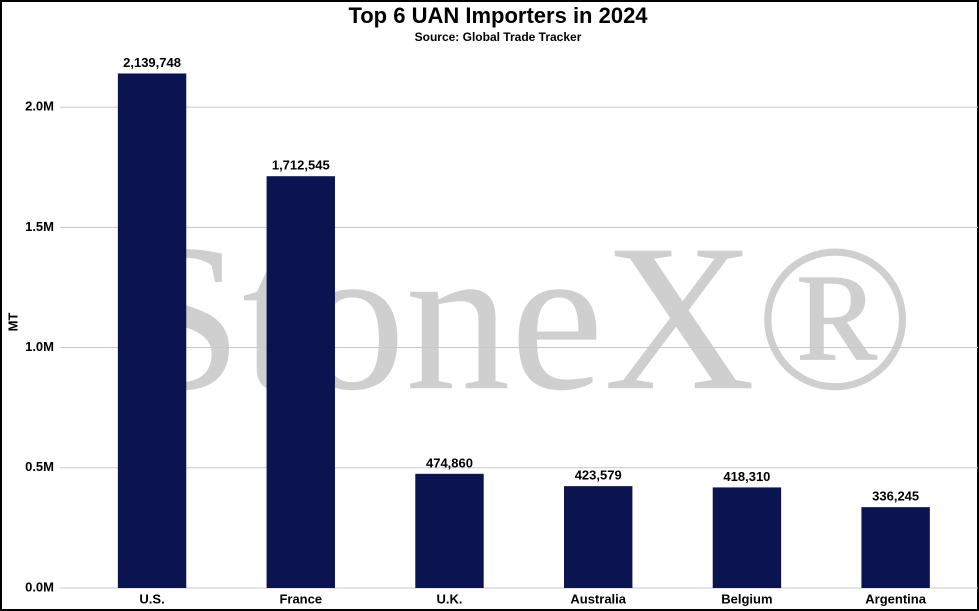 Image resolution: width=979 pixels, height=611 pixels. I want to click on x-tick-label: Australia, so click(598, 598).